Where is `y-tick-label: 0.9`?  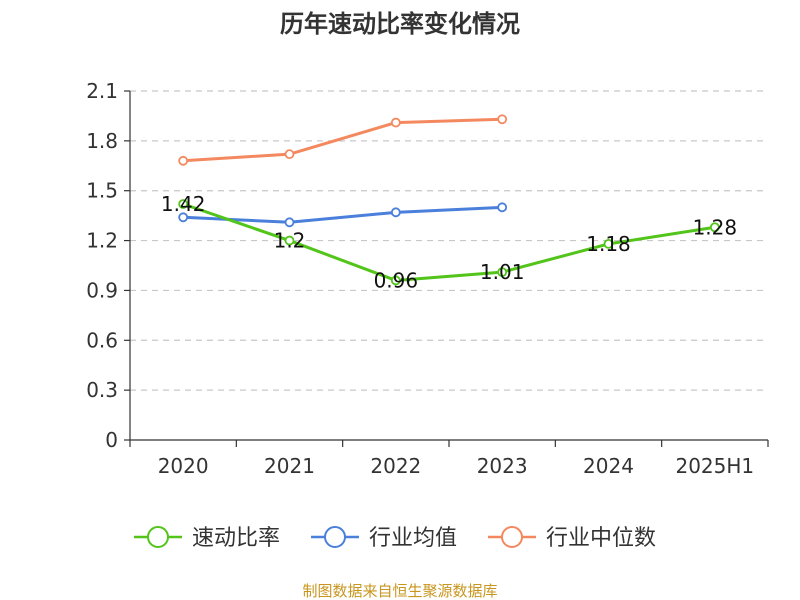
y-tick-label: 0.9 is located at coordinates (102, 290).